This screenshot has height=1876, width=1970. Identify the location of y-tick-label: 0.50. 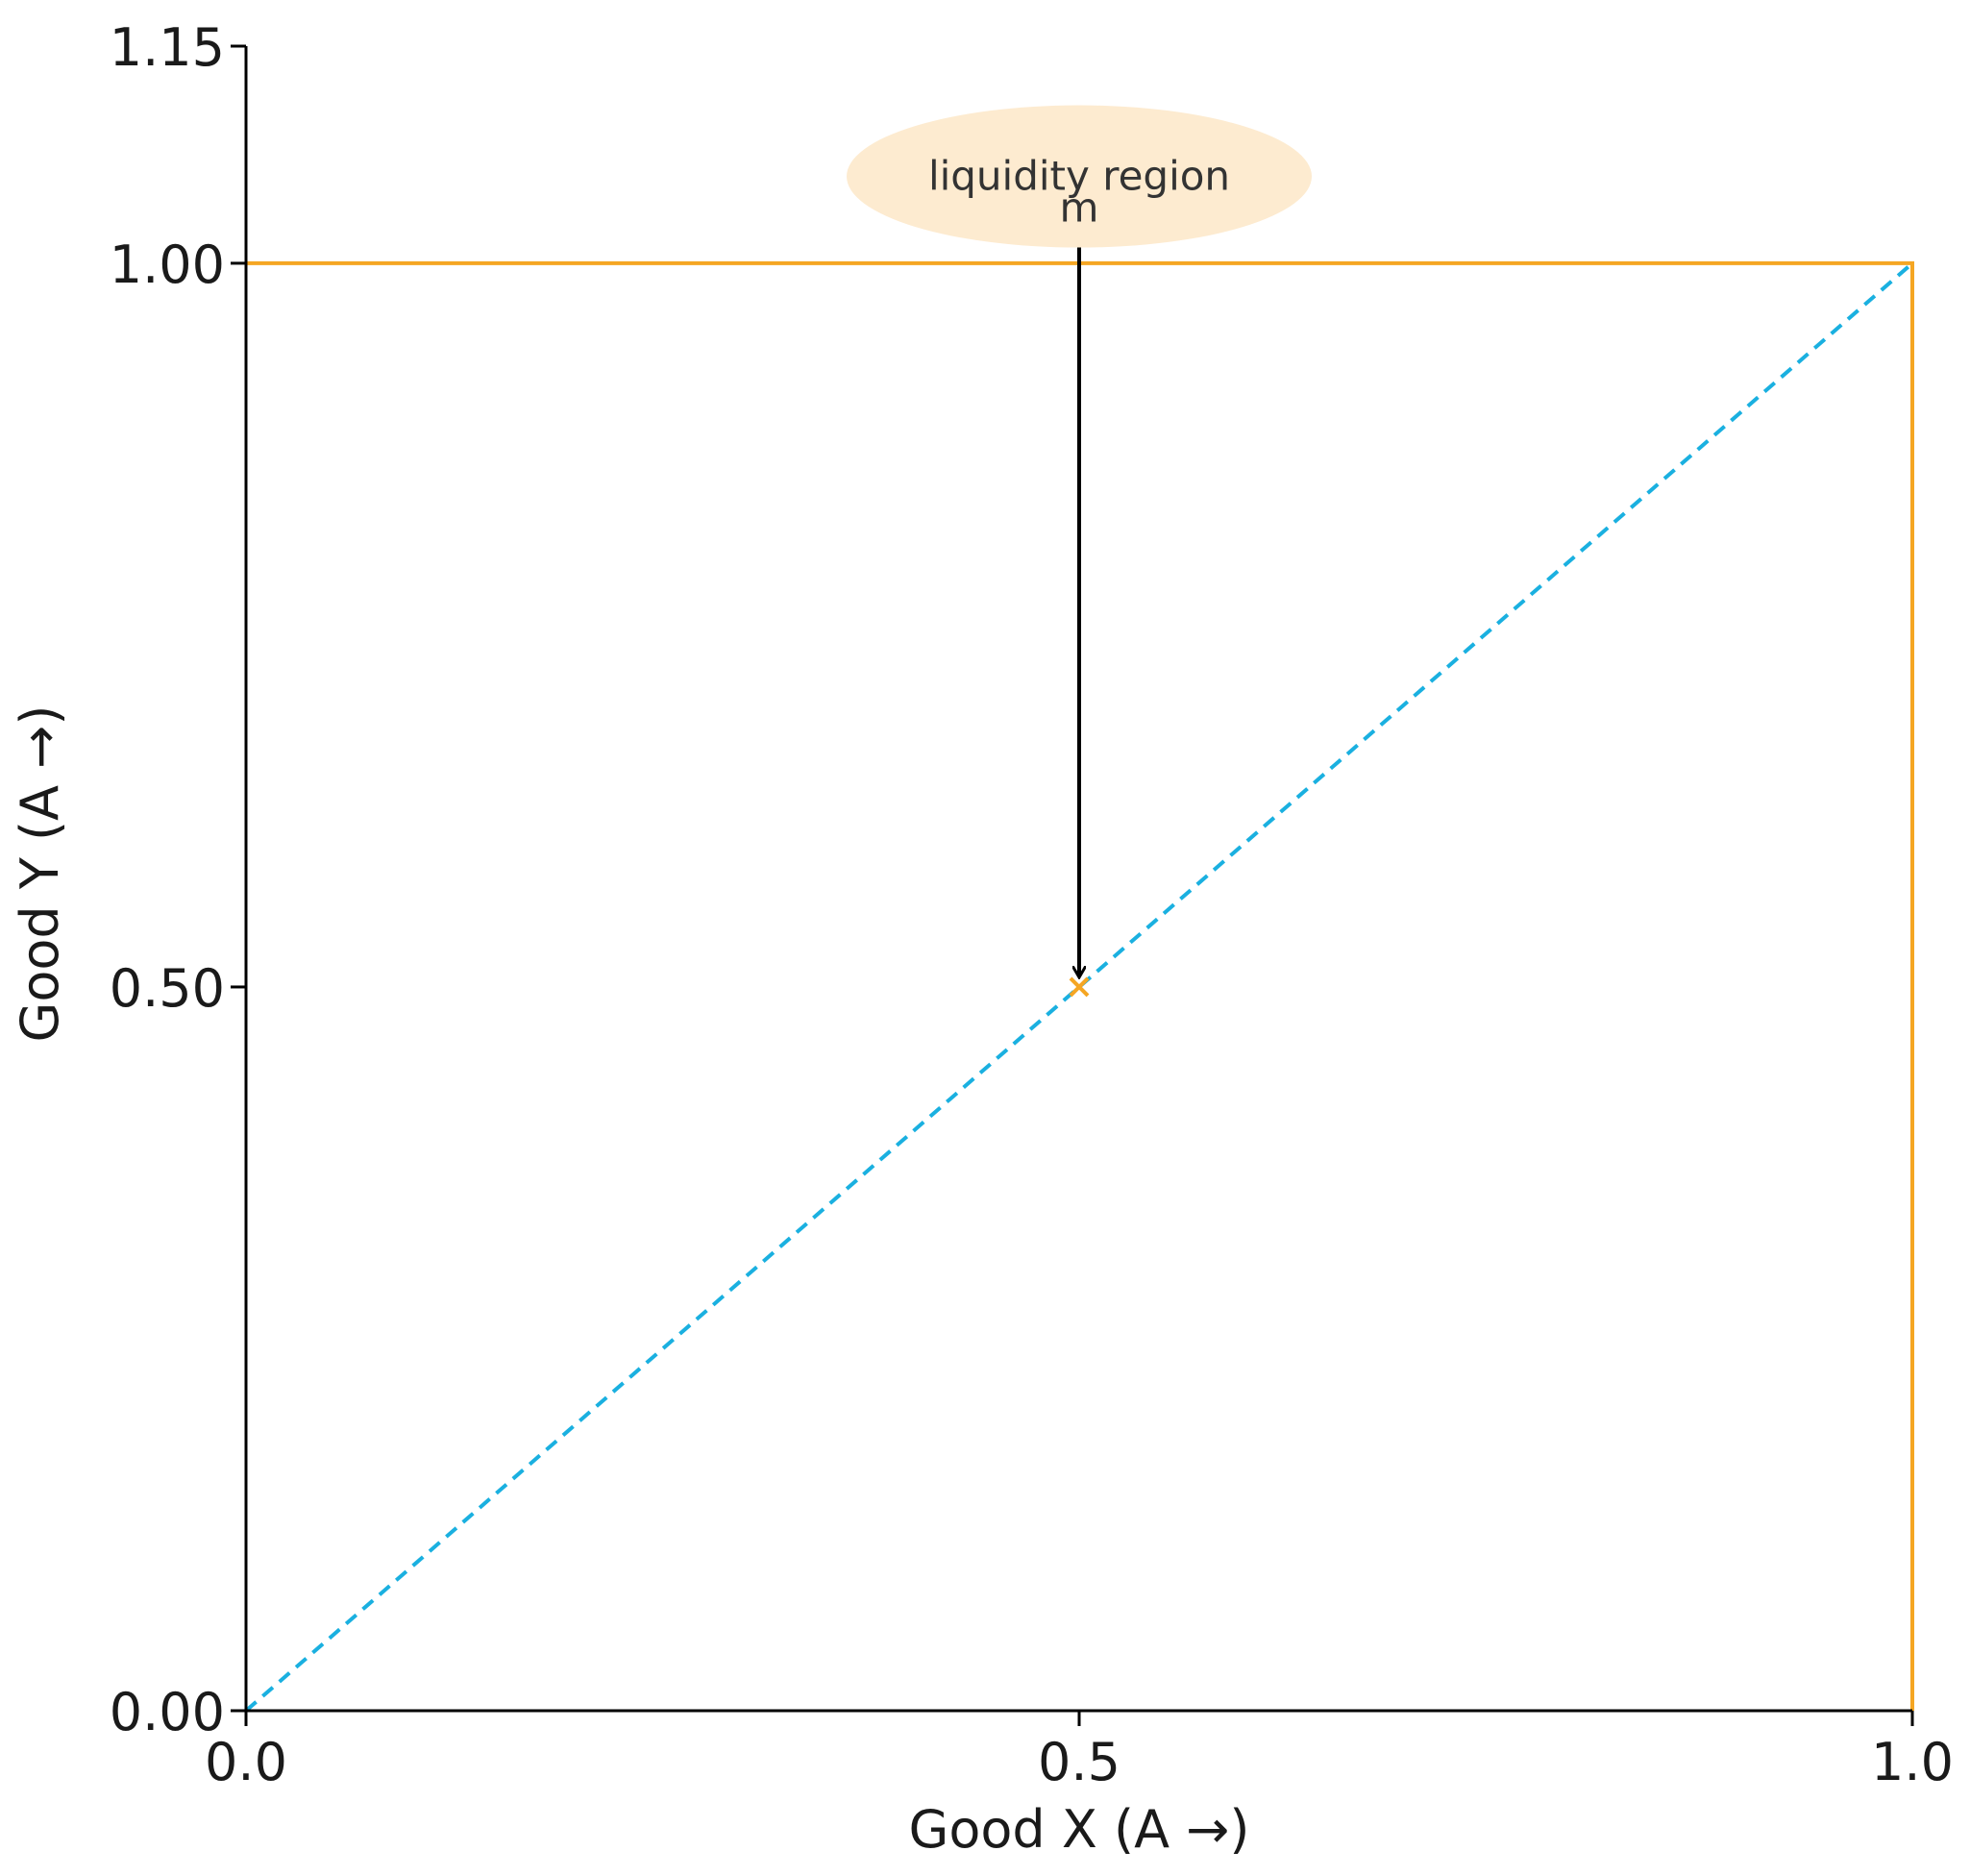
(167, 989).